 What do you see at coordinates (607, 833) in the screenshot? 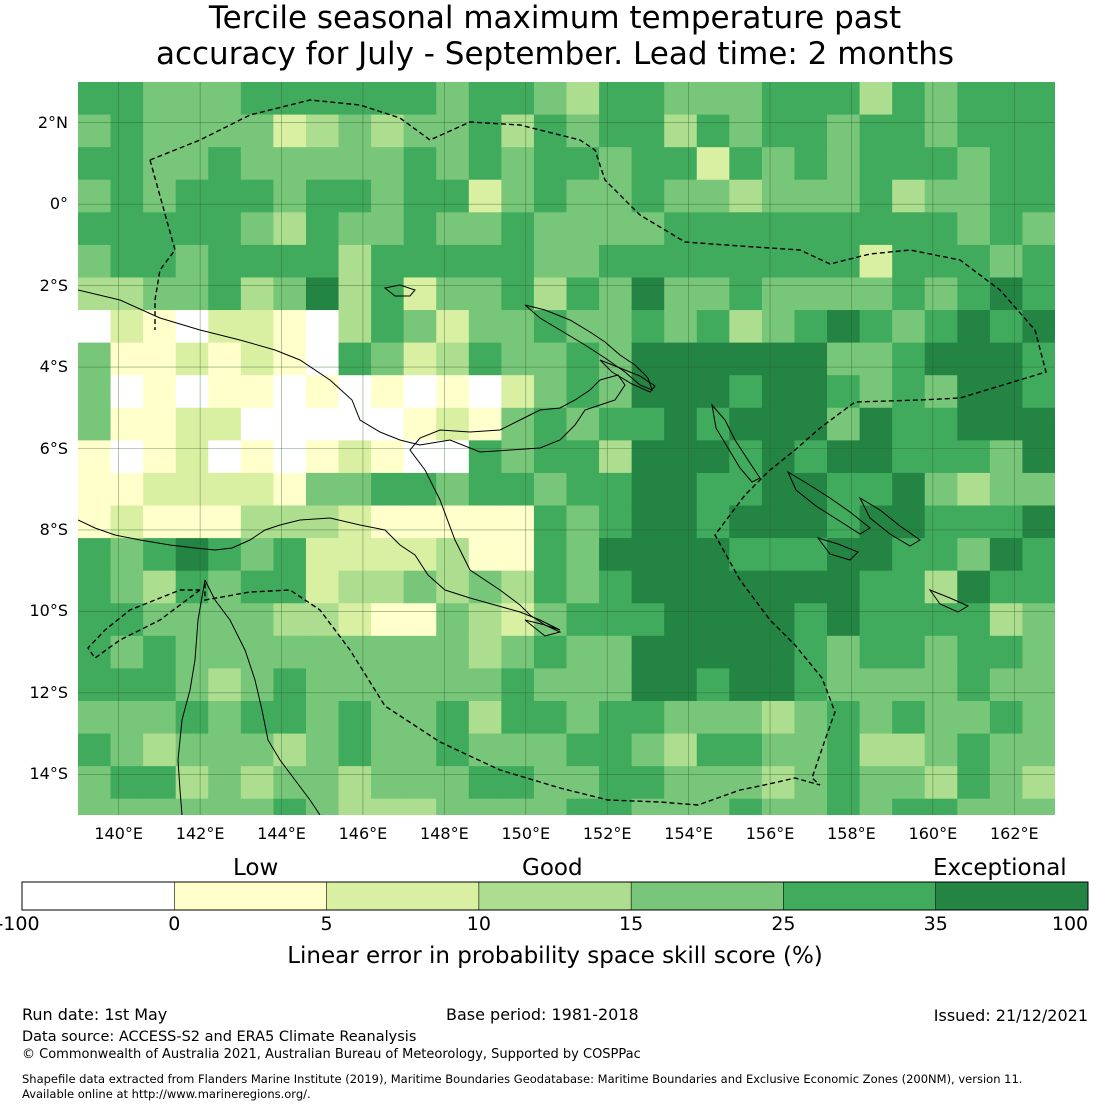
I see `longitude-label: 152°E` at bounding box center [607, 833].